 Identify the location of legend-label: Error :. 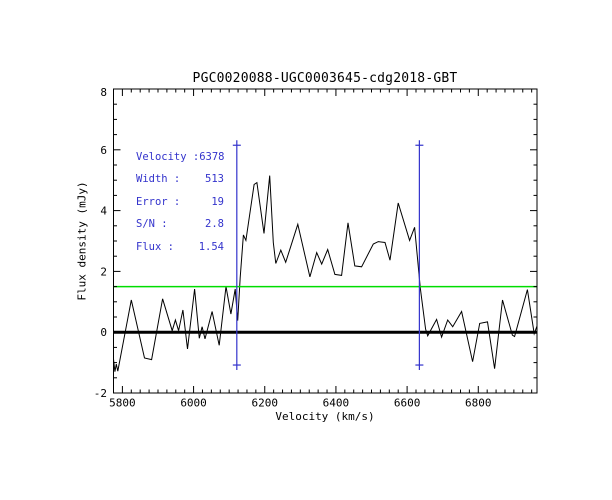
(158, 201).